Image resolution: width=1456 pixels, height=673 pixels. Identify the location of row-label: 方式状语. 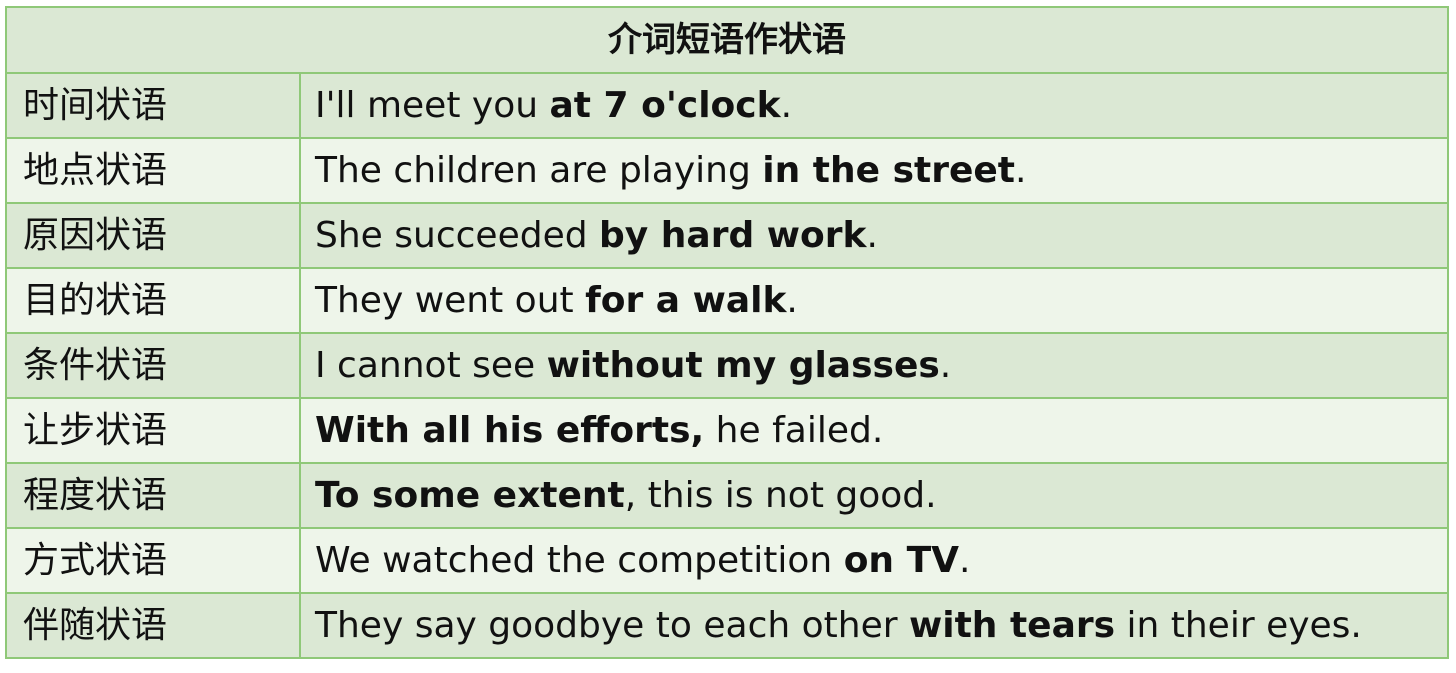
(153, 560).